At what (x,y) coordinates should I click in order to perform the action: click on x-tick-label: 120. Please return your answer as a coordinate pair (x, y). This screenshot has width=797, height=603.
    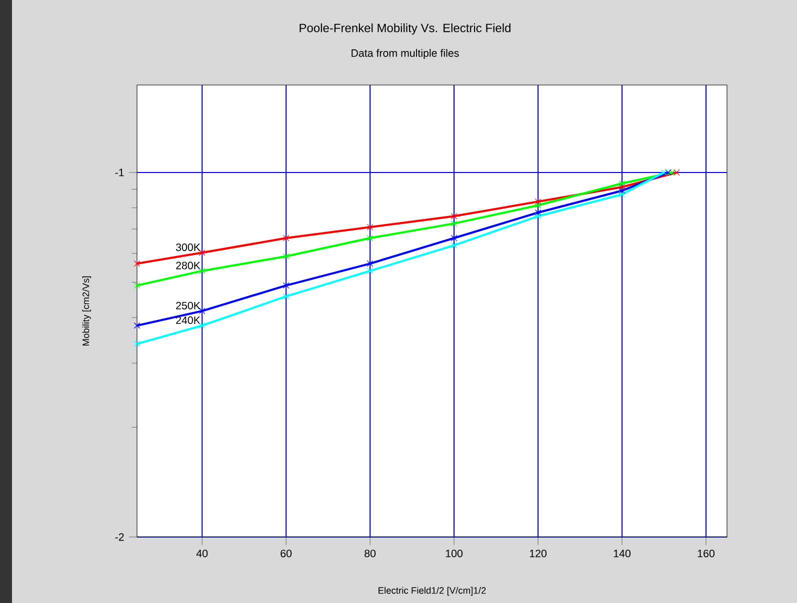
    Looking at the image, I should click on (538, 554).